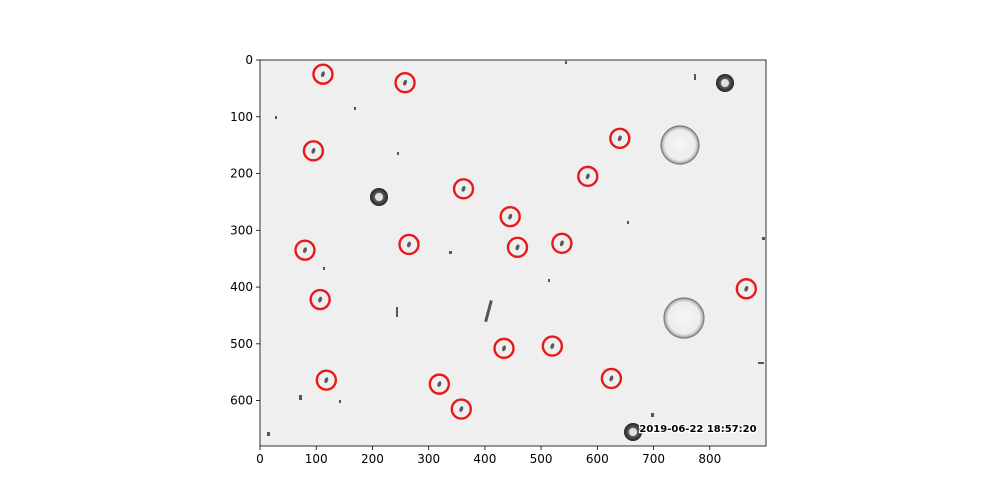 Image resolution: width=1000 pixels, height=500 pixels. Describe the element at coordinates (428, 459) in the screenshot. I see `x-tick-label: 300` at that location.